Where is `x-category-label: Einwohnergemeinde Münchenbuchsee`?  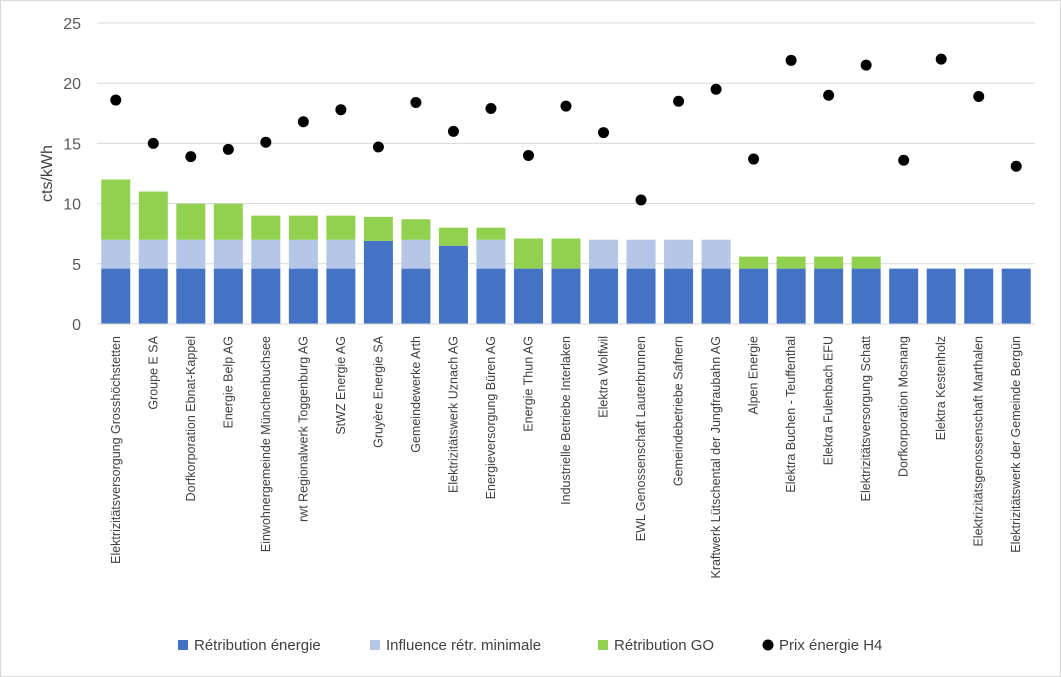 x-category-label: Einwohnergemeinde Münchenbuchsee is located at coordinates (266, 444).